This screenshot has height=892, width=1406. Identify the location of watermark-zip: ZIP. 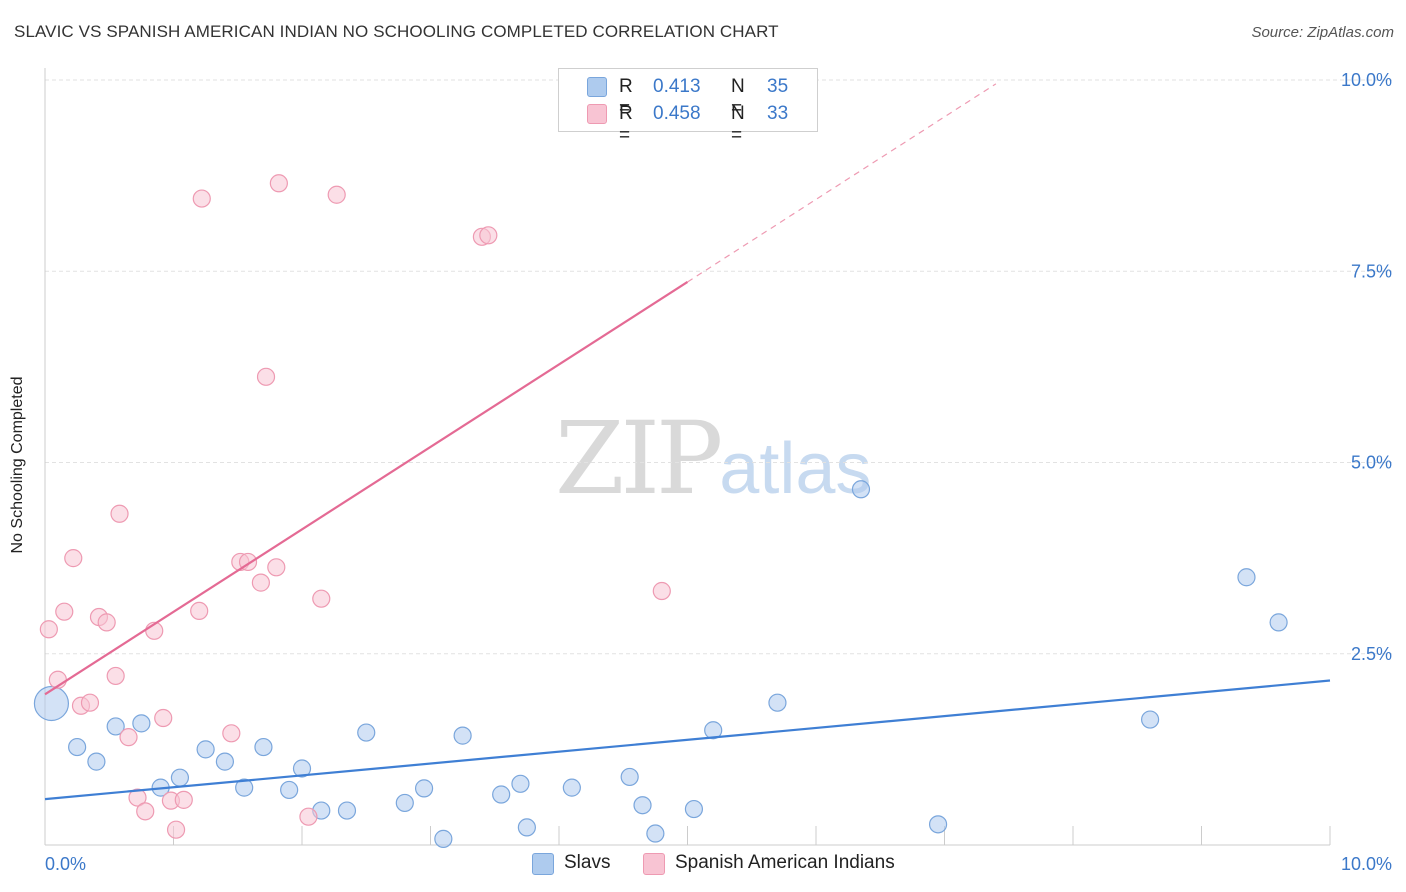
(639, 458).